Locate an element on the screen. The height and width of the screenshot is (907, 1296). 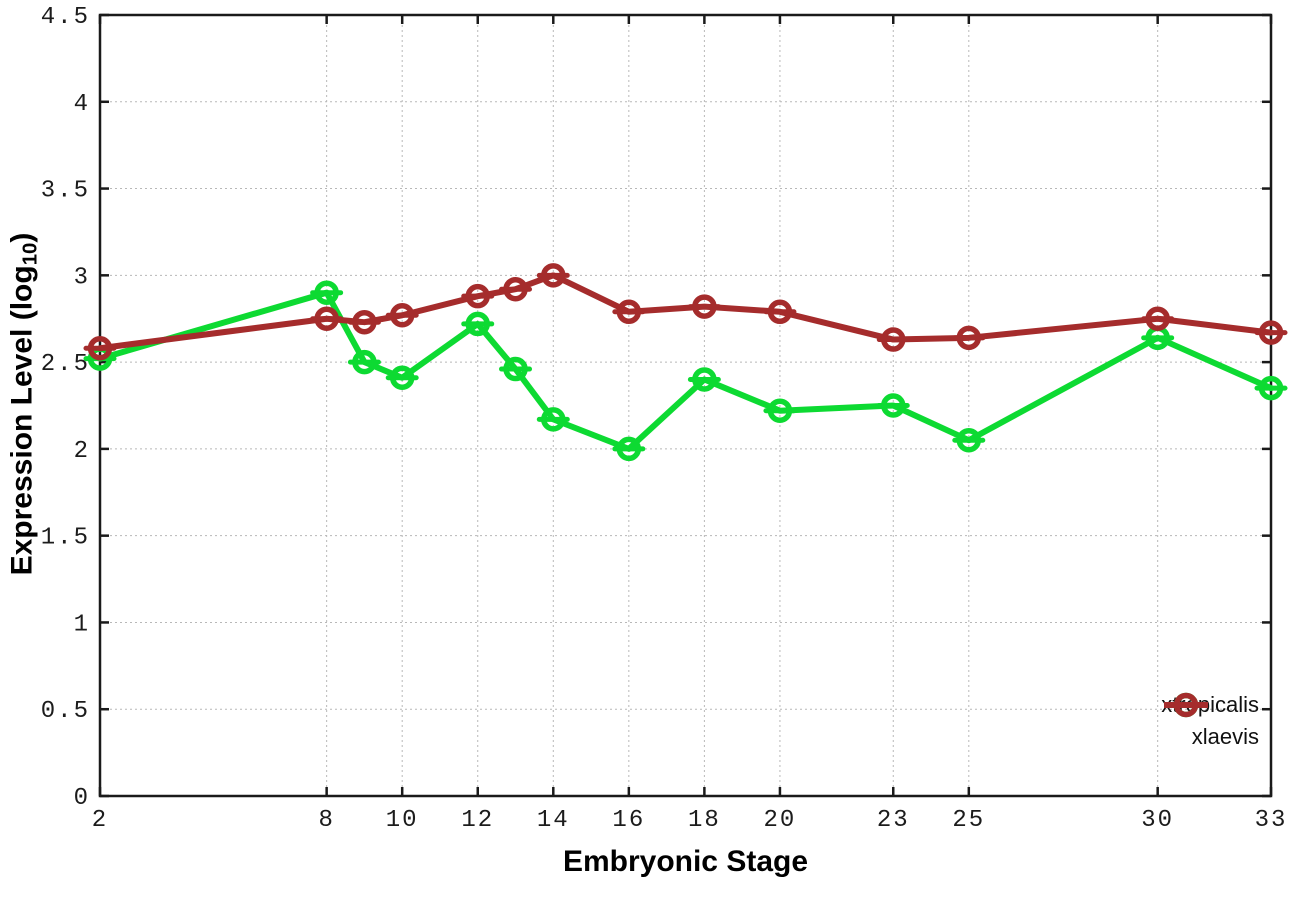
x-tick-label: 14 is located at coordinates (553, 820).